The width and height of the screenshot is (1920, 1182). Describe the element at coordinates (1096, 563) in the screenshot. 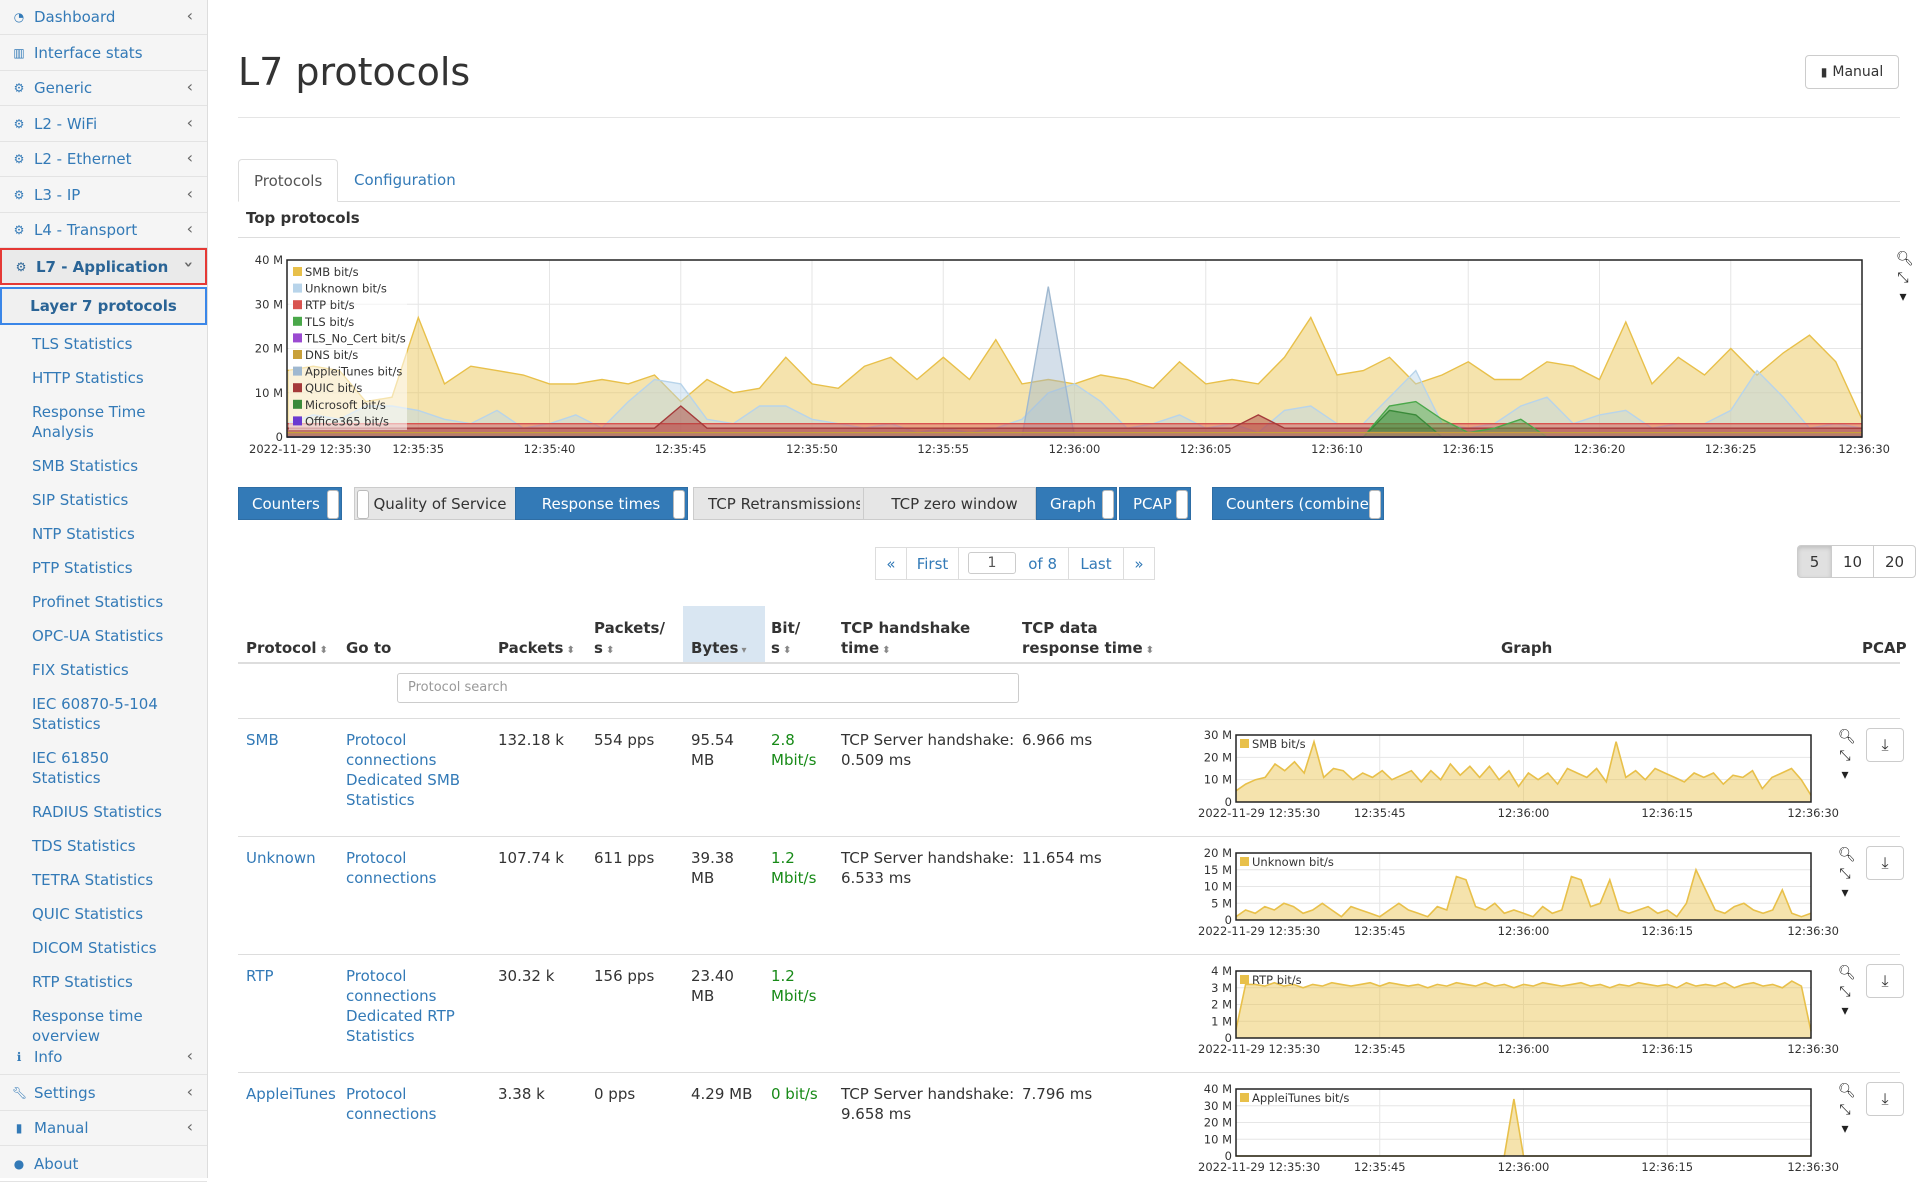

I see `pagination-last: Last` at that location.